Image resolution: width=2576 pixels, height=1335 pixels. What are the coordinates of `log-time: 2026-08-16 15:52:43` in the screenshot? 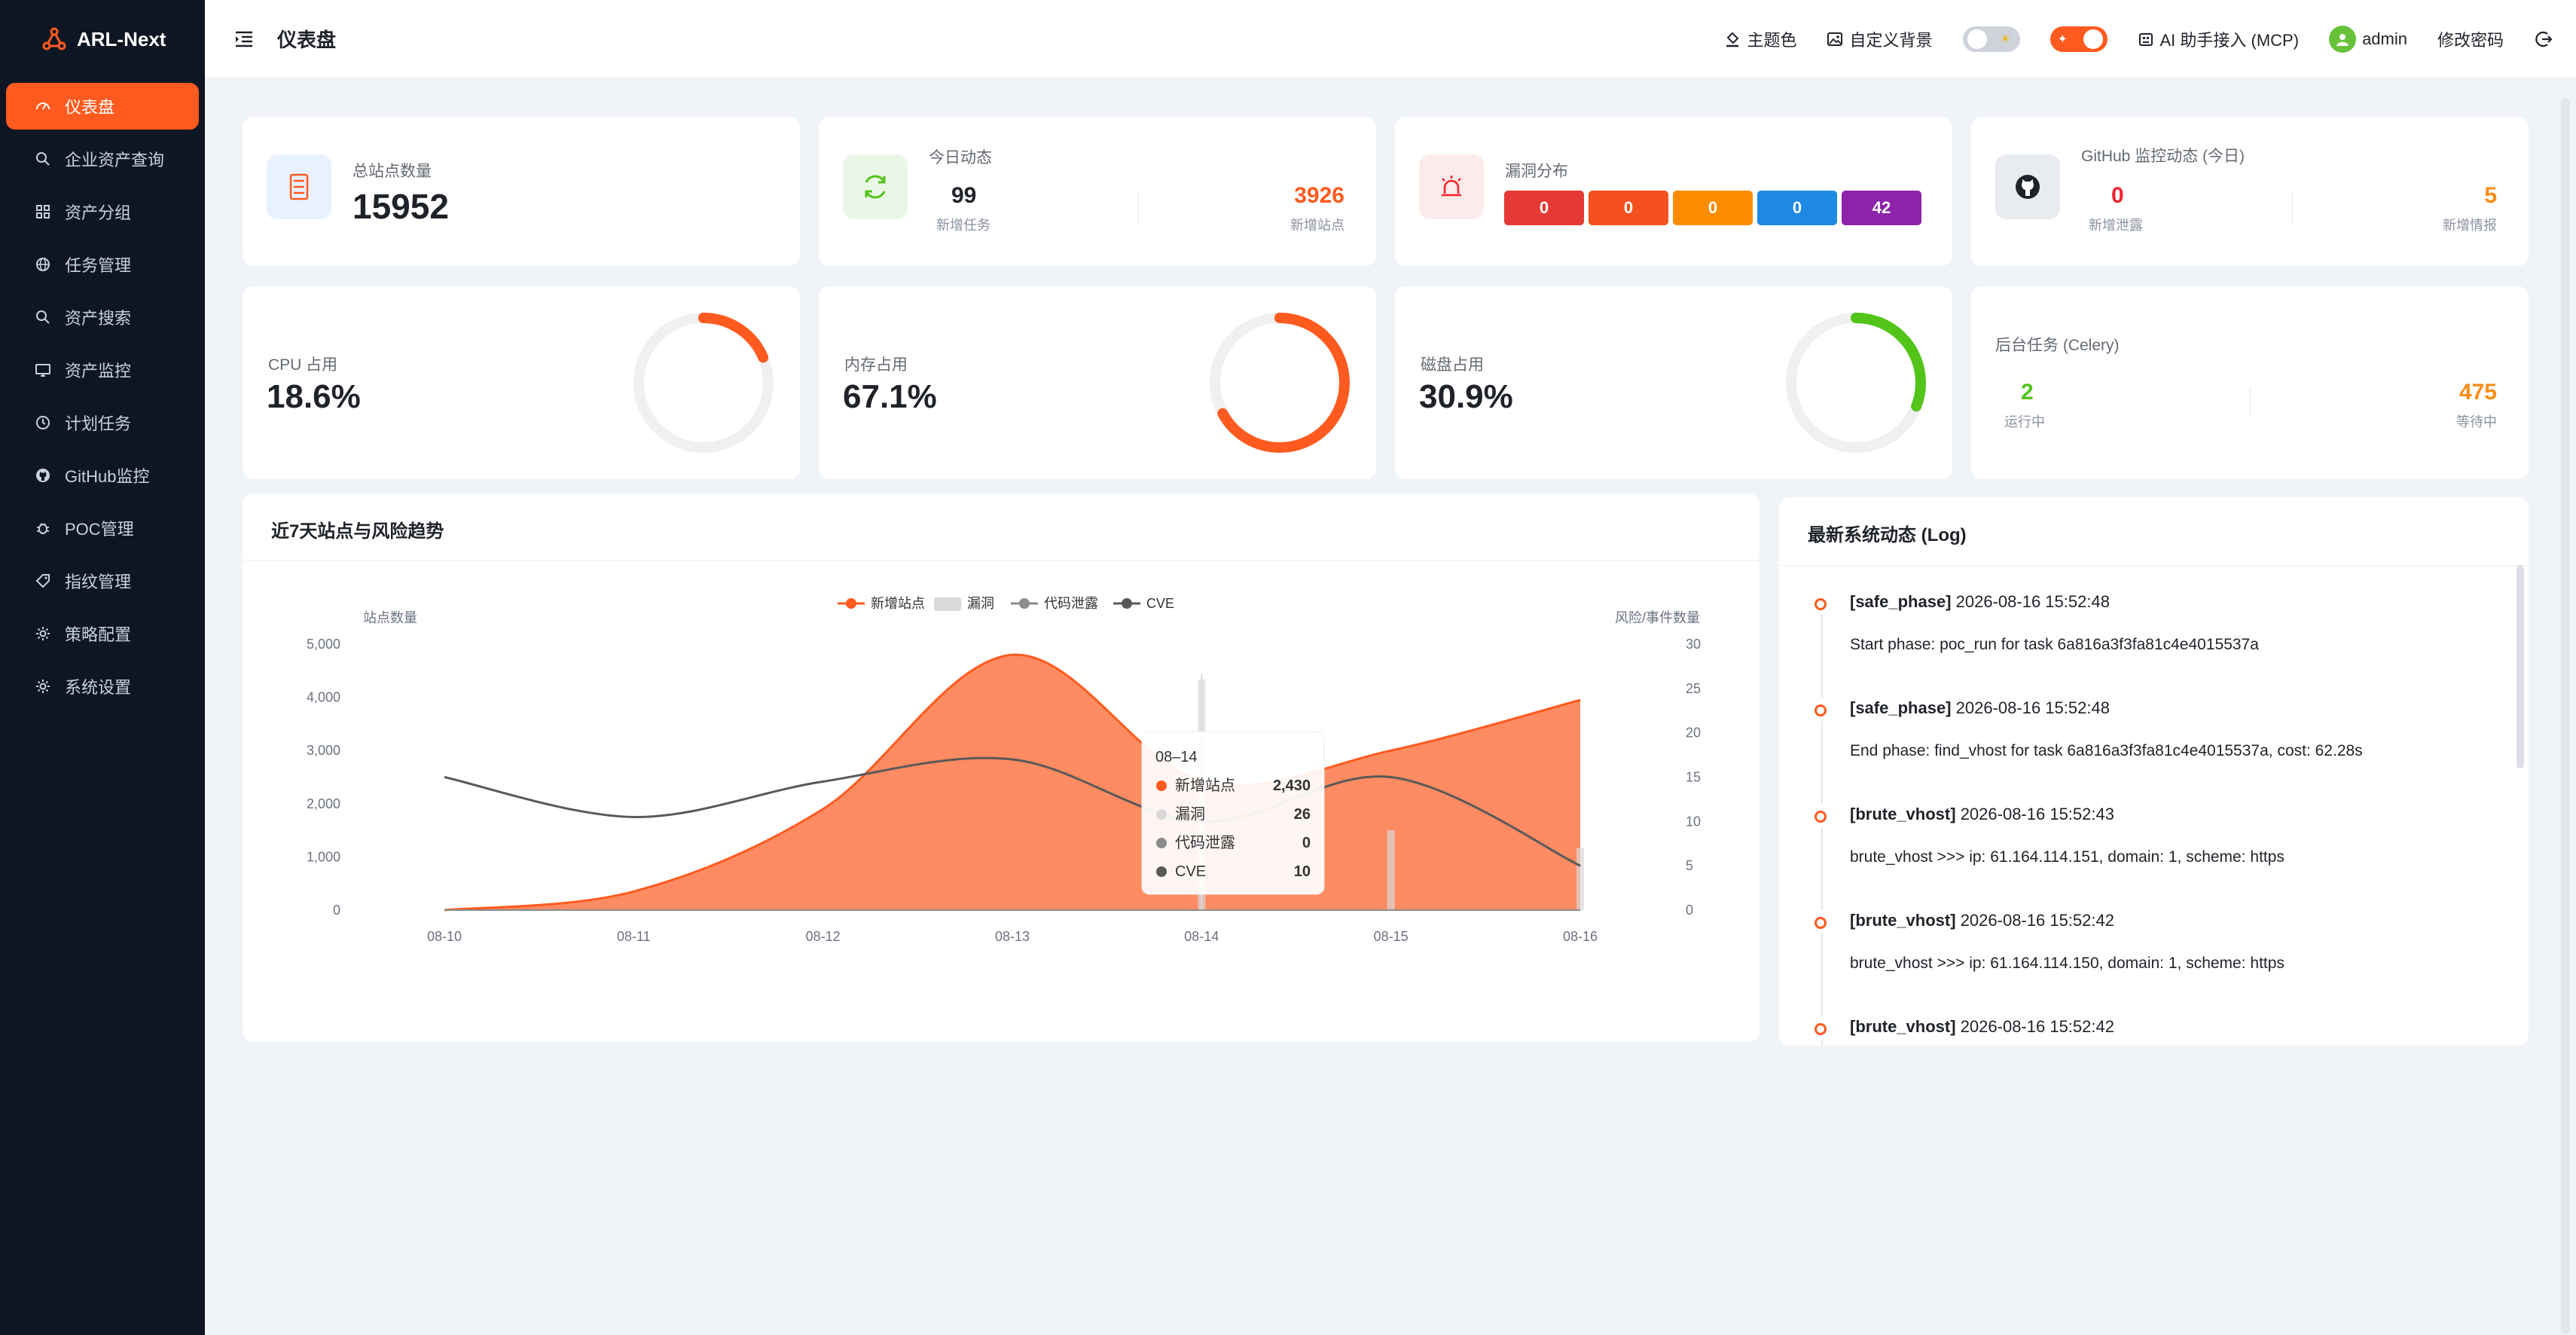 It's located at (2037, 814).